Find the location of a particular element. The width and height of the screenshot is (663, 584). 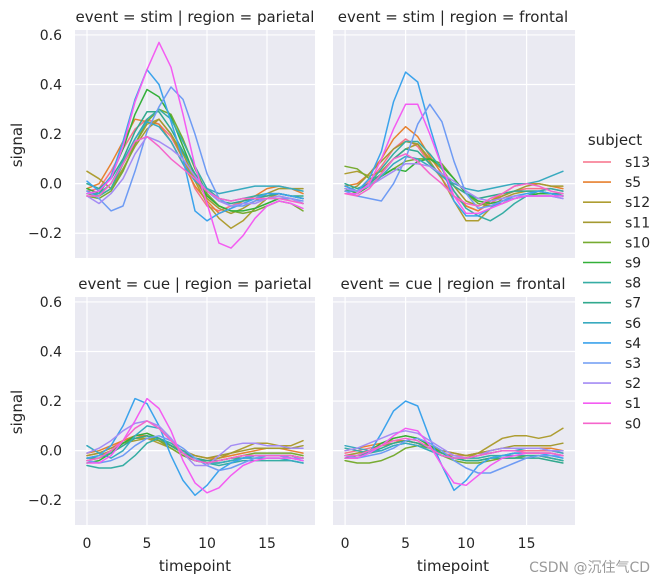

x-axis-label-left: timepoint is located at coordinates (195, 566).